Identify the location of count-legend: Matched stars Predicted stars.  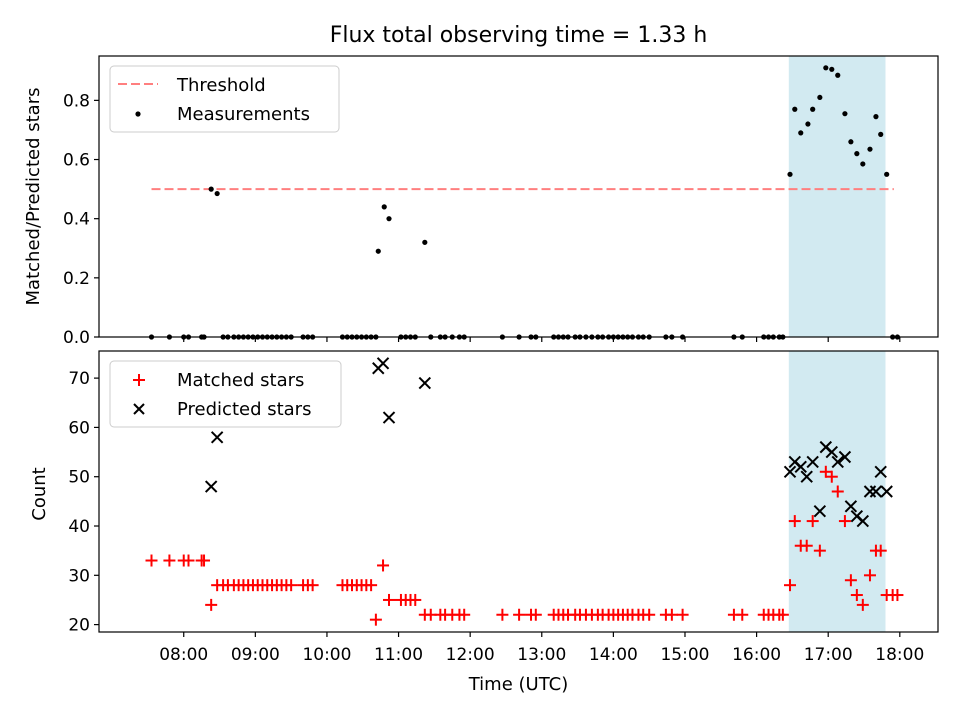
(225, 394).